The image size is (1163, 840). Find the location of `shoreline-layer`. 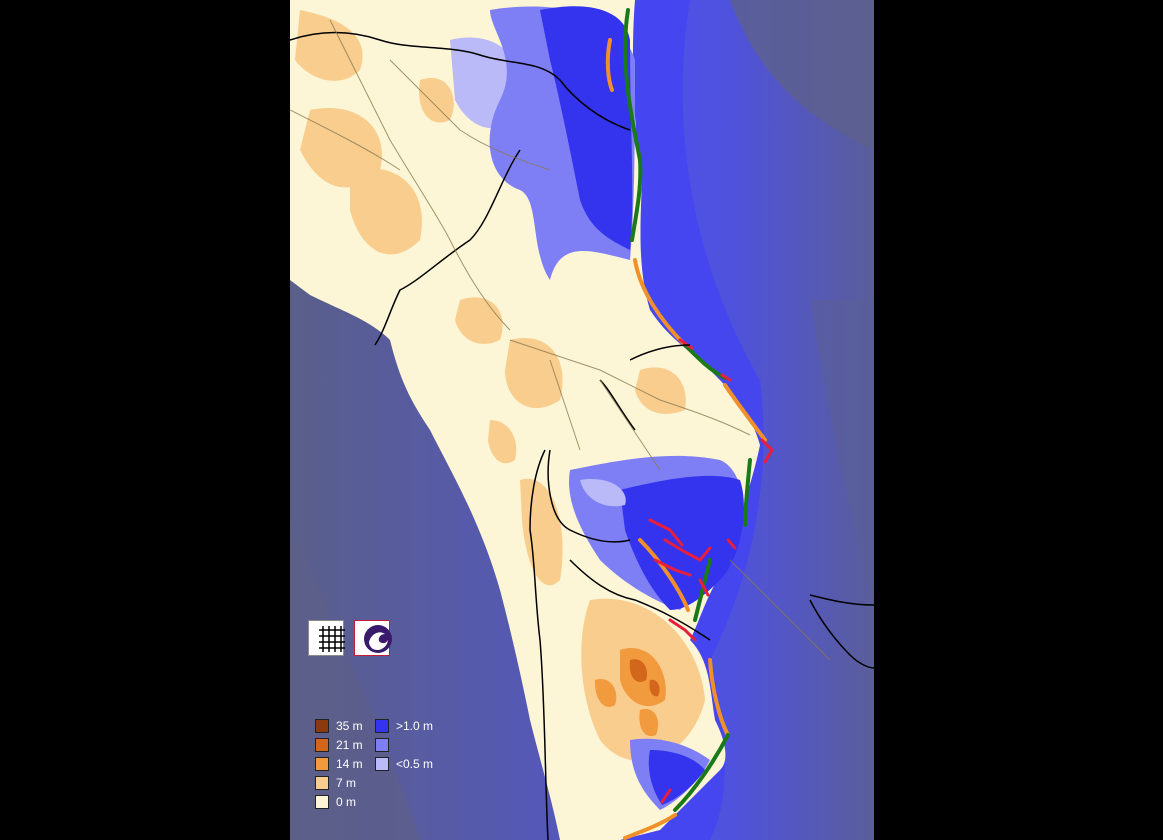

shoreline-layer is located at coordinates (686, 424).